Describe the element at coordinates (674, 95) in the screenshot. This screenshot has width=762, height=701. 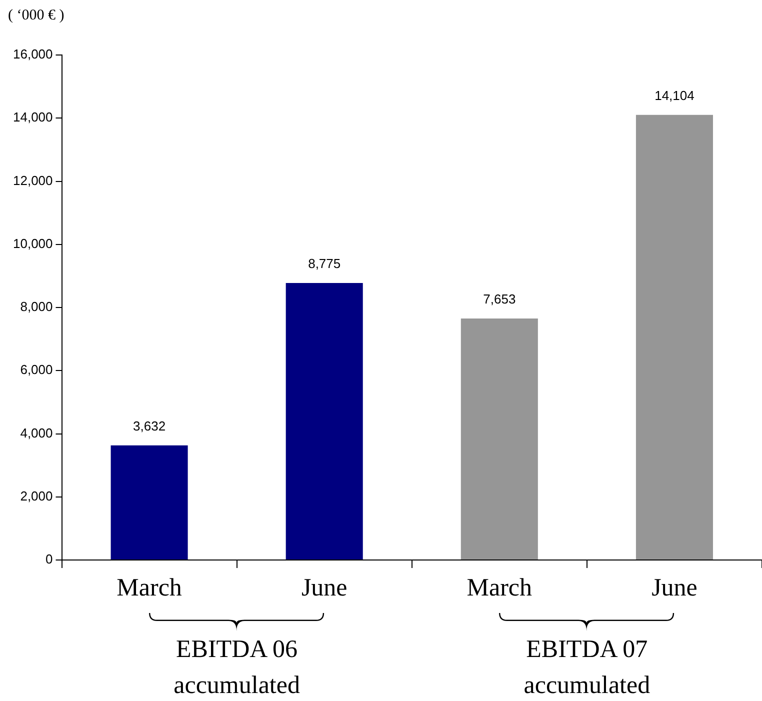
I see `data-label: 14,104` at that location.